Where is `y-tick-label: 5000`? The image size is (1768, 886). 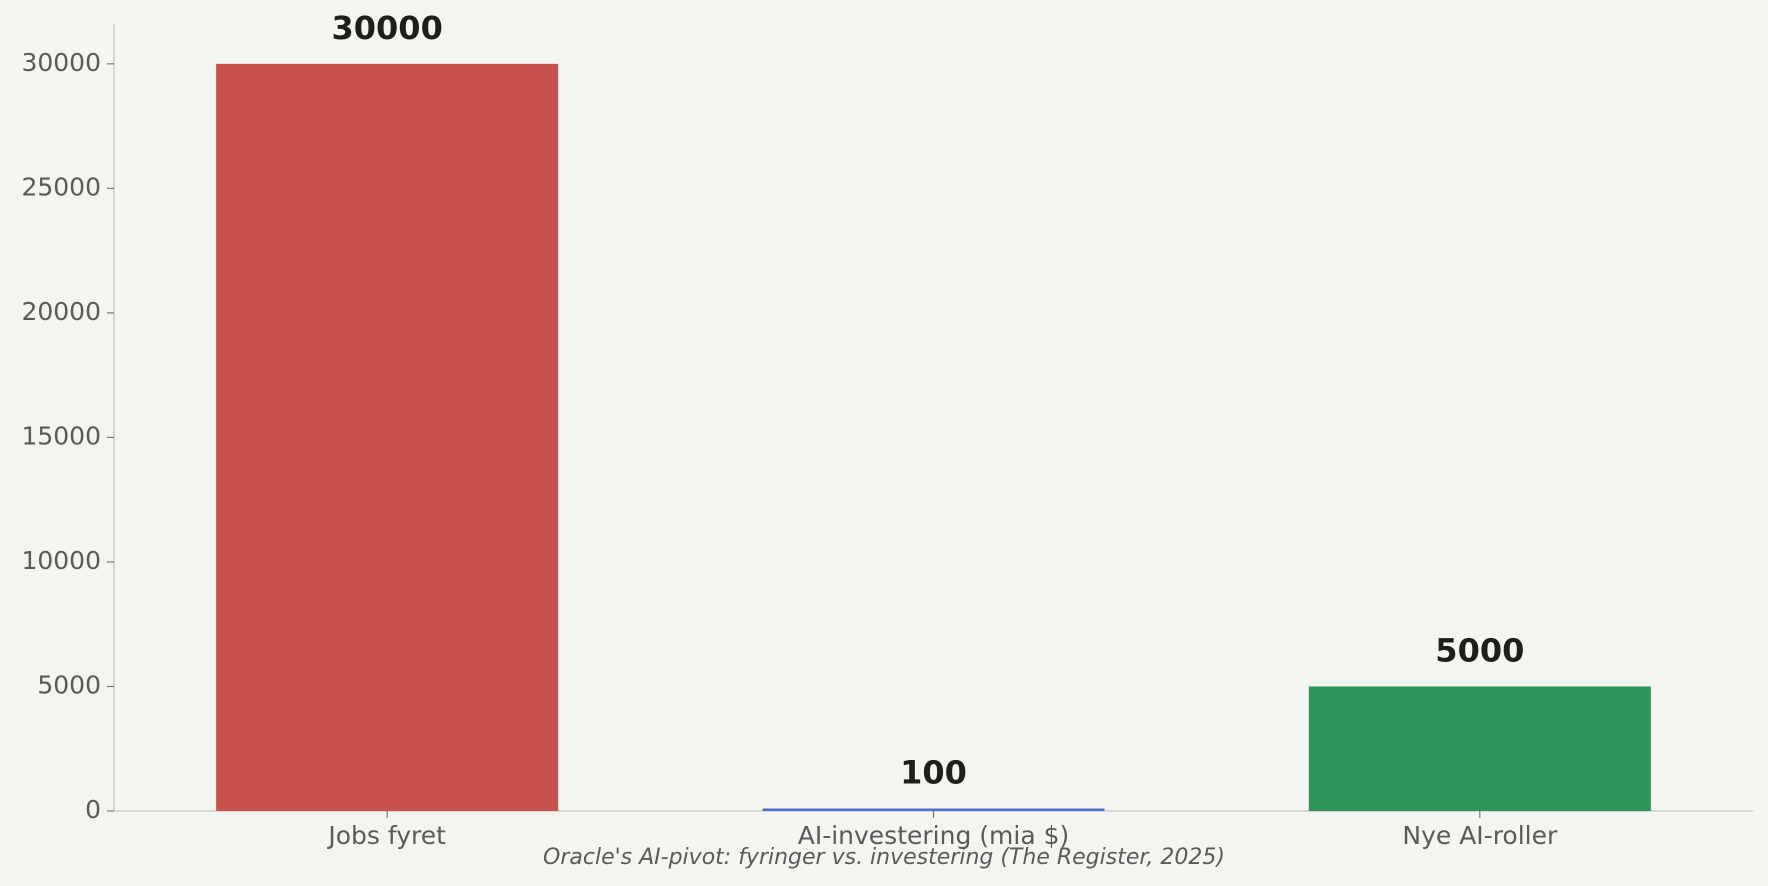 y-tick-label: 5000 is located at coordinates (69, 684).